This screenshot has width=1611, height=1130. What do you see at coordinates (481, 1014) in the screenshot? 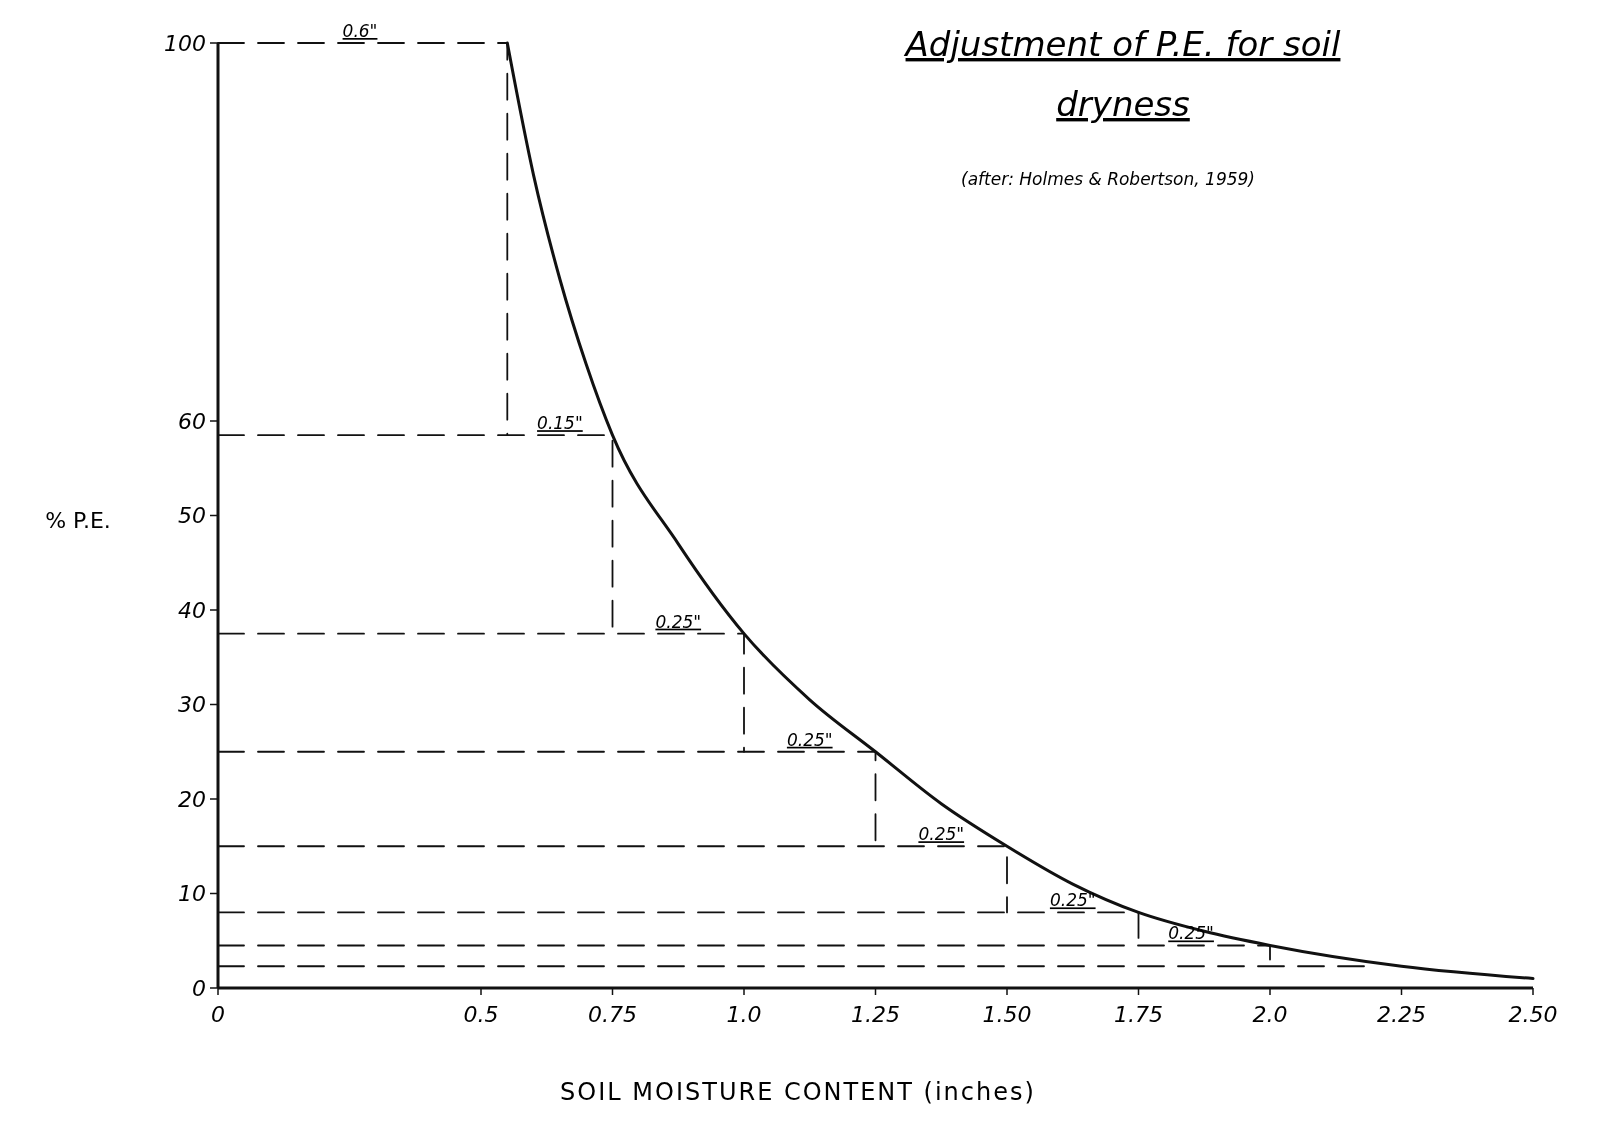
I see `x-tick-label: 0.5` at bounding box center [481, 1014].